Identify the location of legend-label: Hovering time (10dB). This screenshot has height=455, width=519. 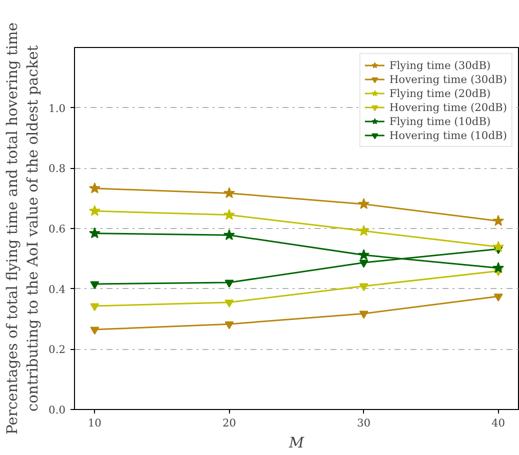
(448, 135).